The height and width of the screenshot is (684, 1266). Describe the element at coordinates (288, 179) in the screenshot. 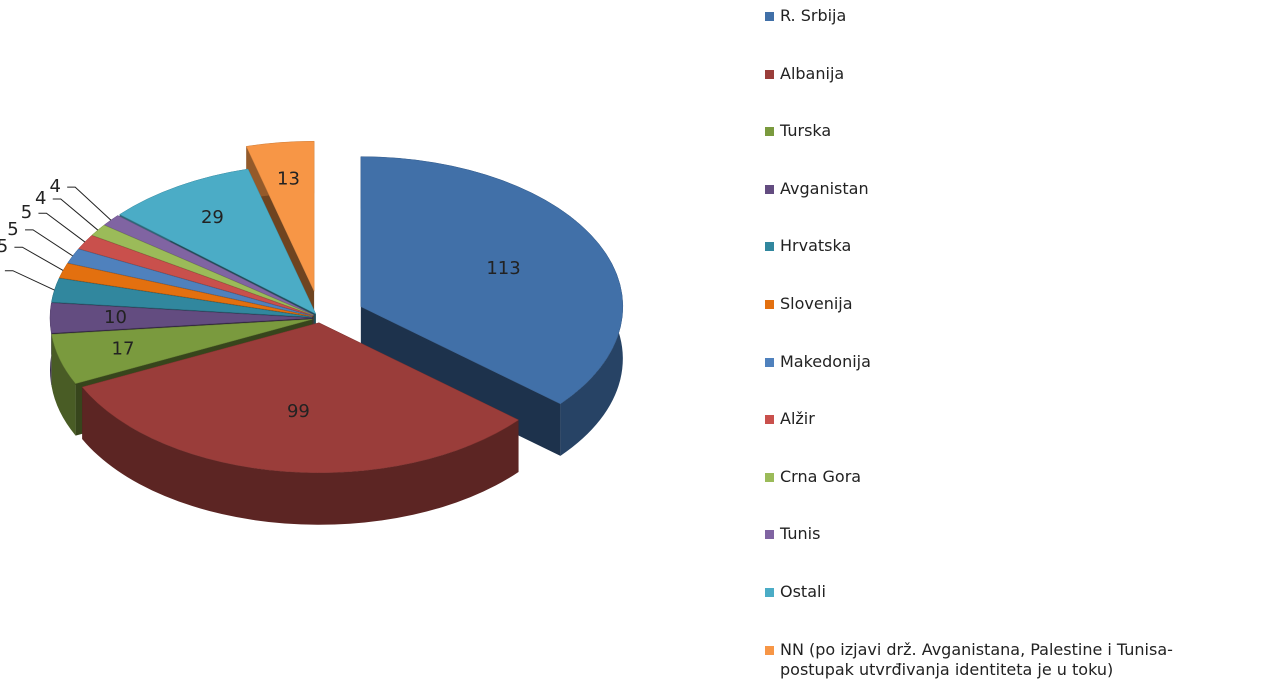

I see `data-label: 13` at that location.